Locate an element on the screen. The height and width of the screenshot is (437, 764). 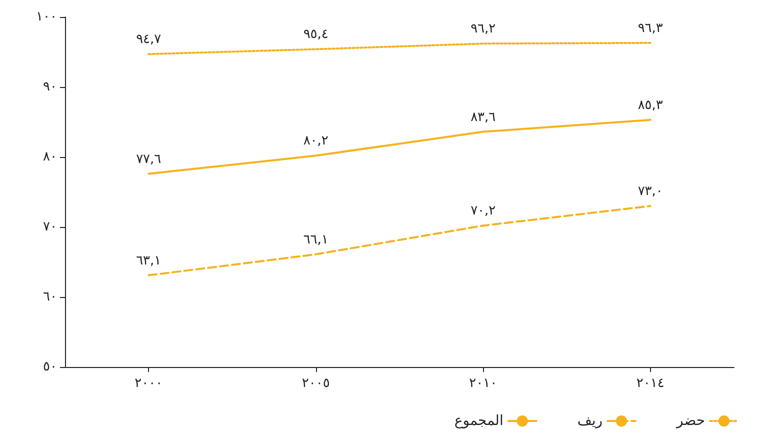
data-label: ٨٥,٣ is located at coordinates (650, 105).